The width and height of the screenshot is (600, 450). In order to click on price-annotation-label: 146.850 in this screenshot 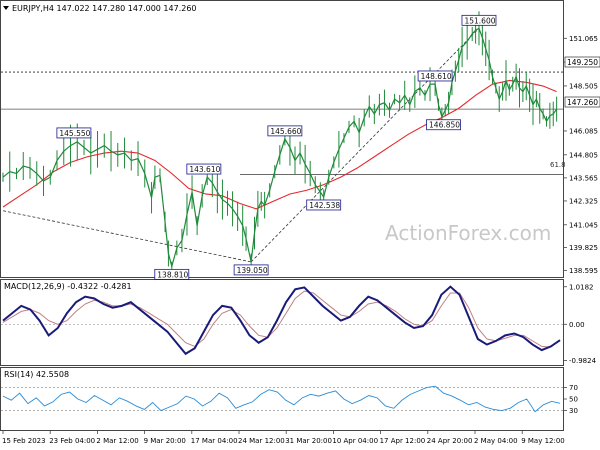, I will do `click(444, 125)`.